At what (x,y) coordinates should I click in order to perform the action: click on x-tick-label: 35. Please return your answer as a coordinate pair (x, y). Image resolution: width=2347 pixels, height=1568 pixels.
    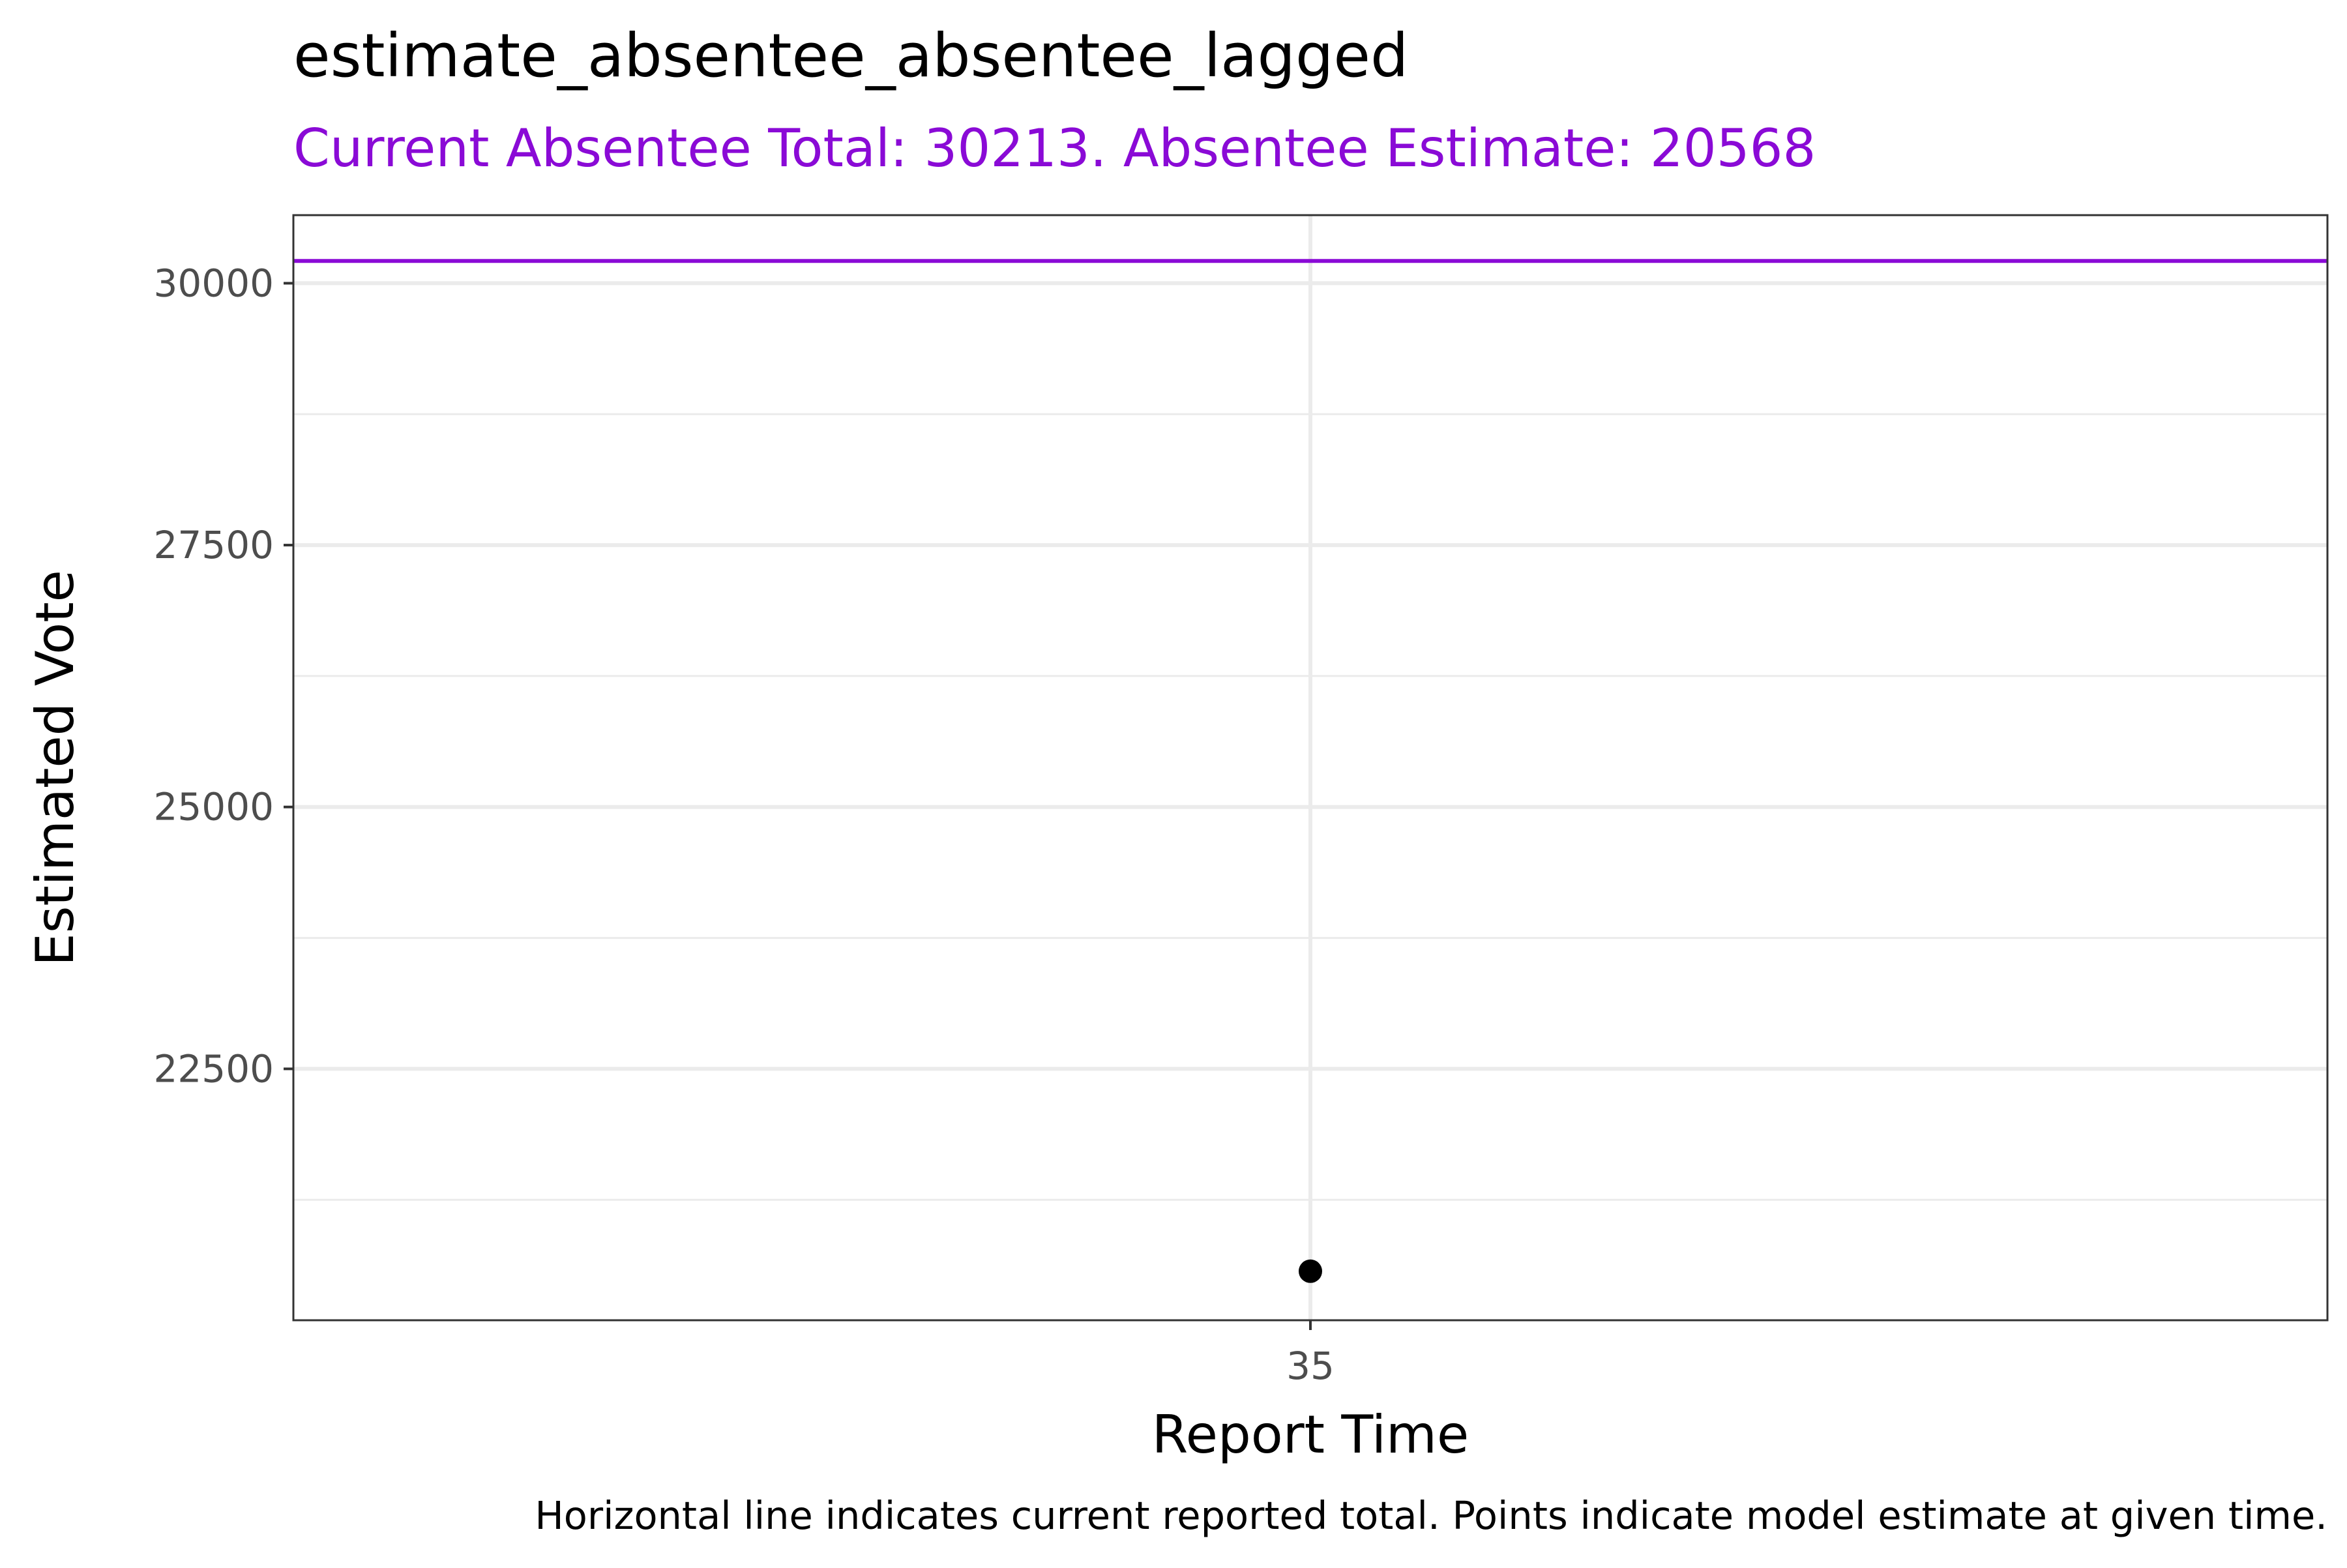
    Looking at the image, I should click on (1310, 1366).